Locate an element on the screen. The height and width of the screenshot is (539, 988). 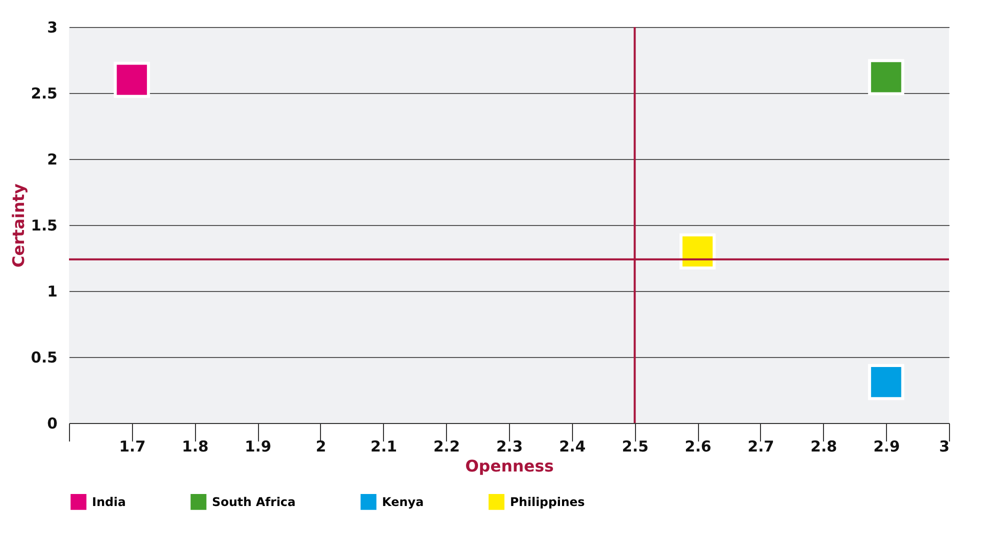
y-tick-label: 0 is located at coordinates (52, 423).